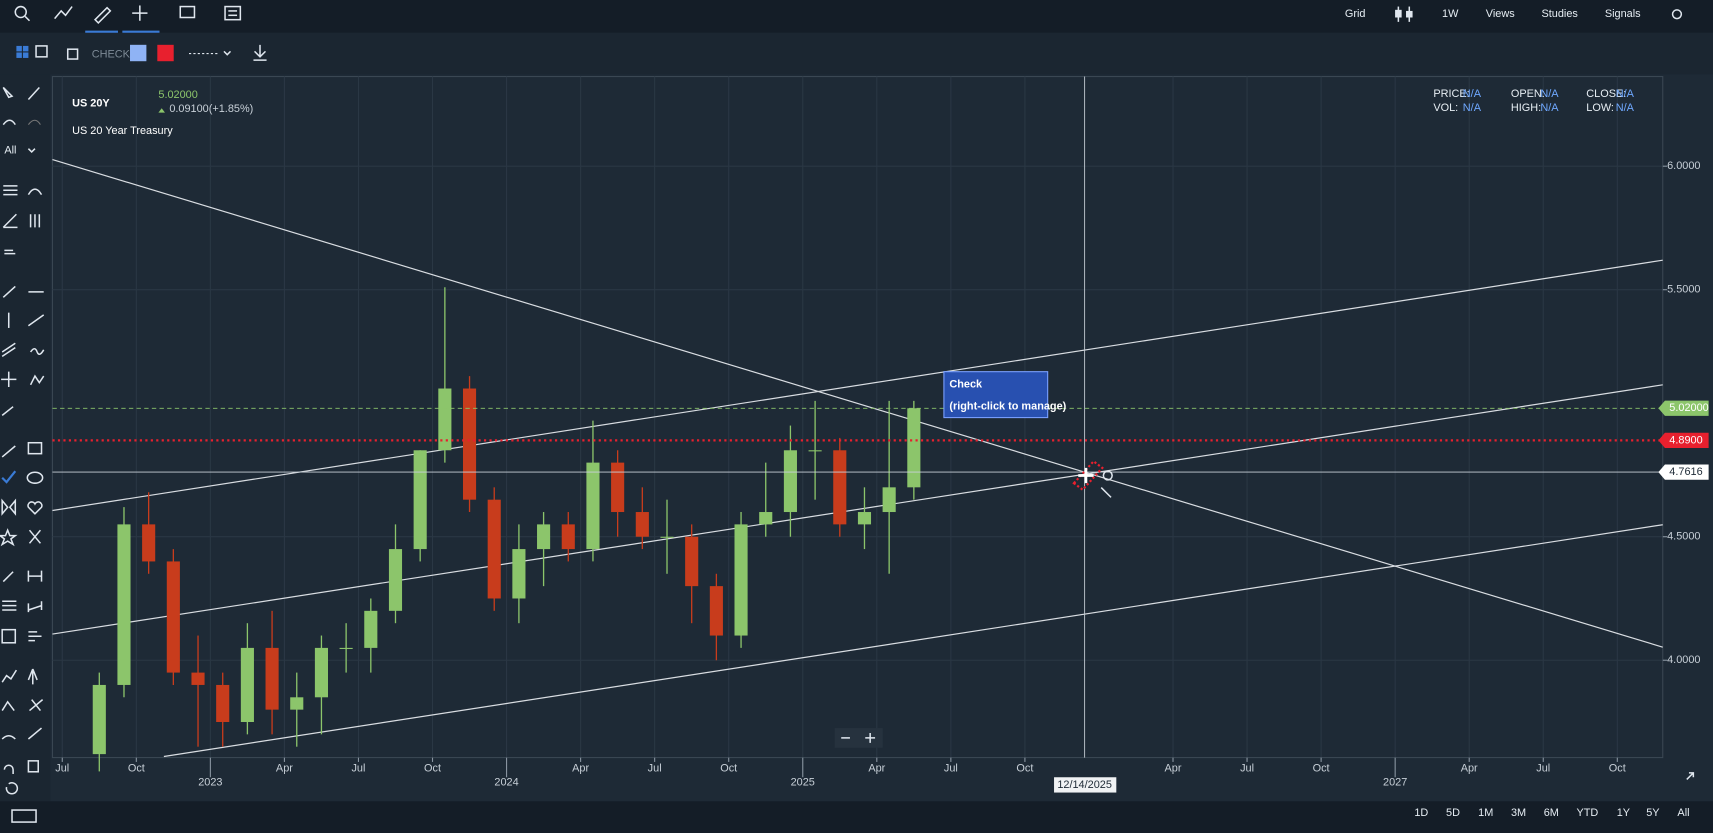  What do you see at coordinates (1421, 813) in the screenshot?
I see `range-button: 1D` at bounding box center [1421, 813].